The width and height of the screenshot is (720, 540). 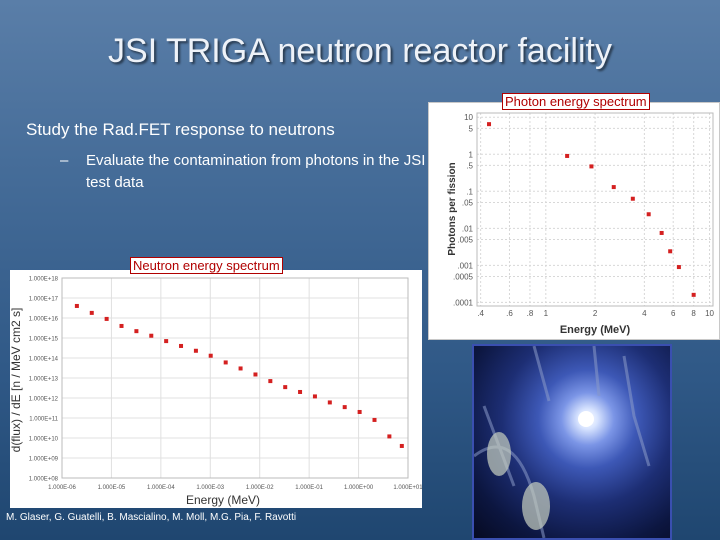 I want to click on neutron-x-tick-label: 1.000E-02, so click(x=260, y=488).